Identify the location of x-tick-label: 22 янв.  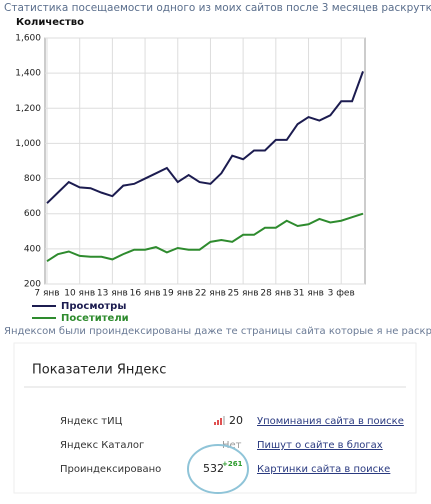
(210, 294).